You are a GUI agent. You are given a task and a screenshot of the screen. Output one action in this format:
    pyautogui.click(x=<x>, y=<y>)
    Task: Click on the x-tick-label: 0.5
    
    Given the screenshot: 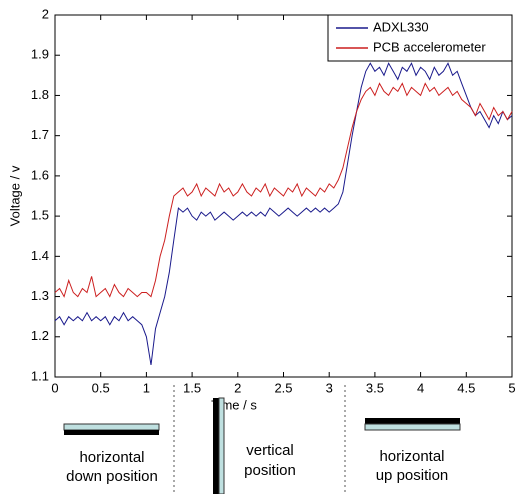 What is the action you would take?
    pyautogui.click(x=101, y=387)
    